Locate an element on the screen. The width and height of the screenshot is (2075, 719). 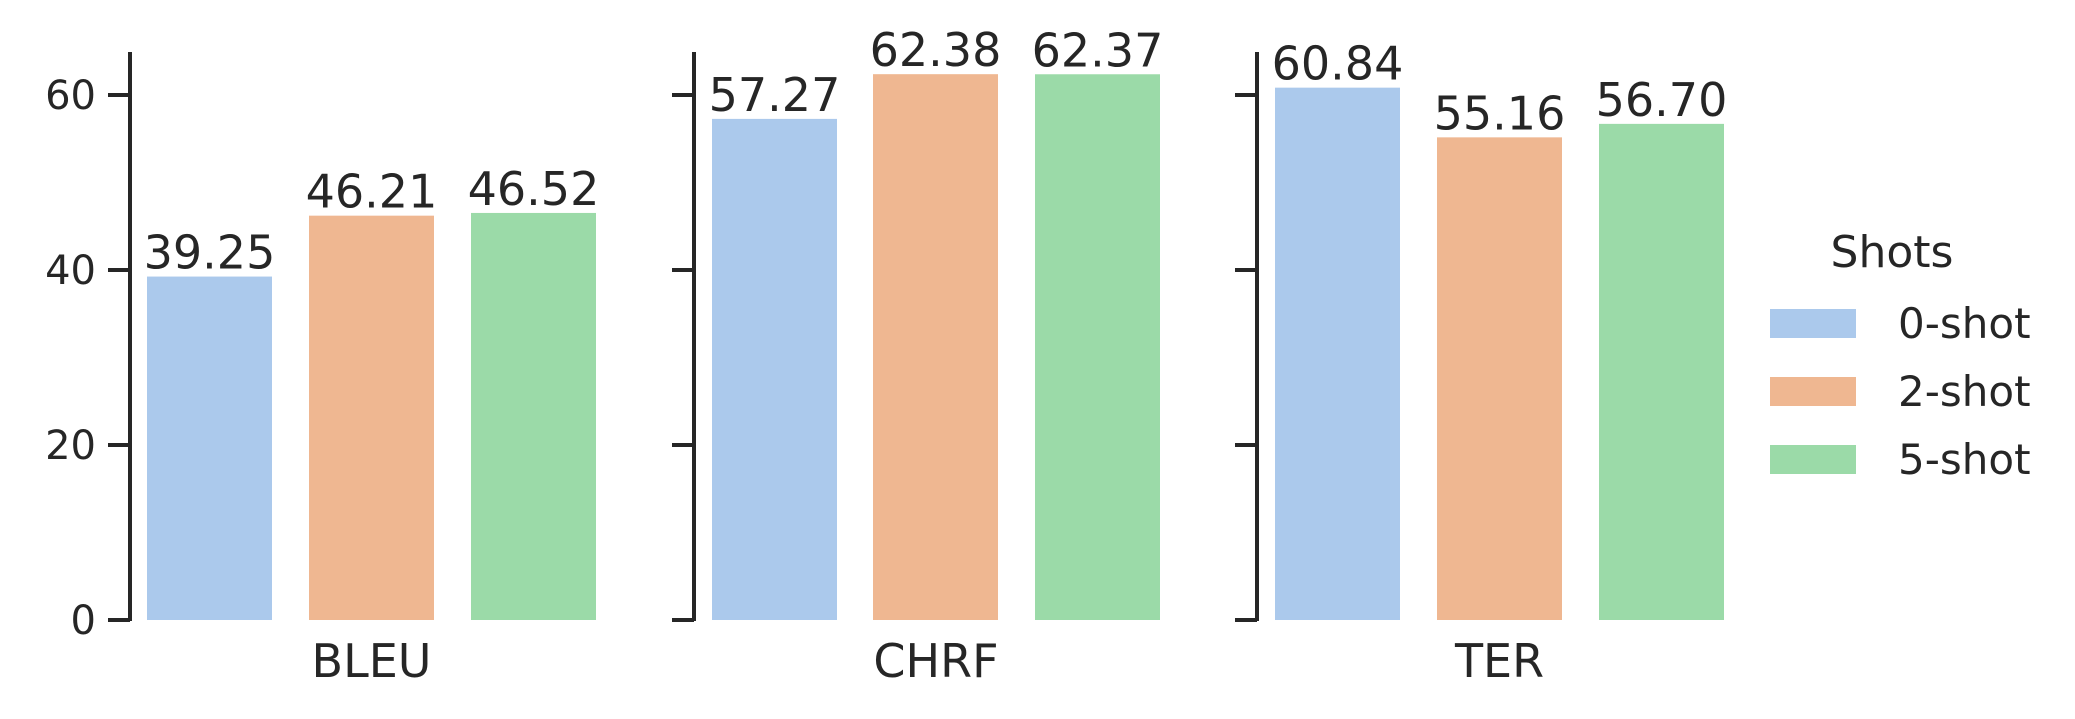
bar-2-shot-chrf is located at coordinates (935, 347).